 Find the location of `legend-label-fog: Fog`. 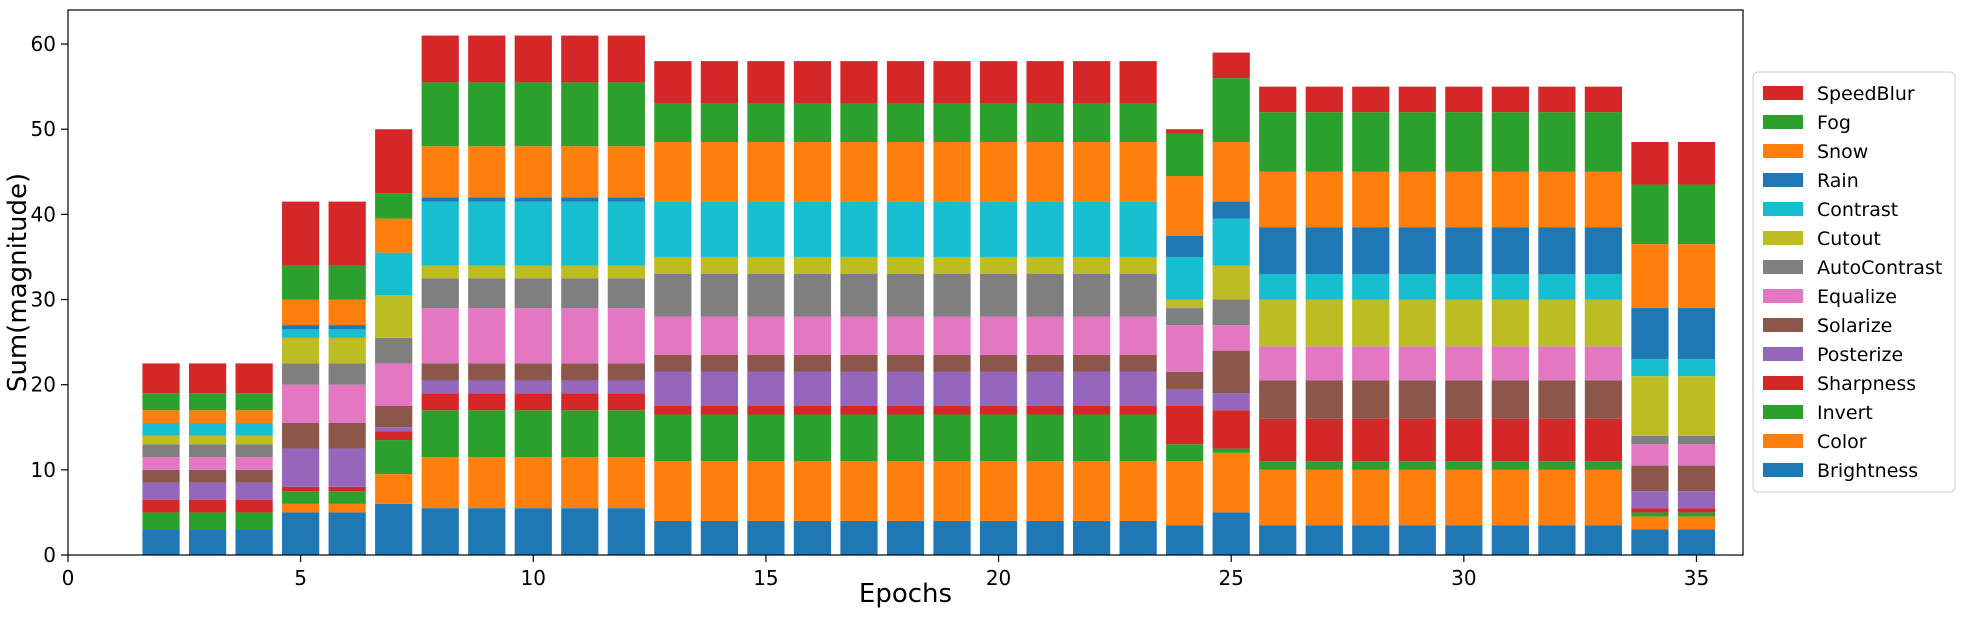

legend-label-fog: Fog is located at coordinates (1834, 123).